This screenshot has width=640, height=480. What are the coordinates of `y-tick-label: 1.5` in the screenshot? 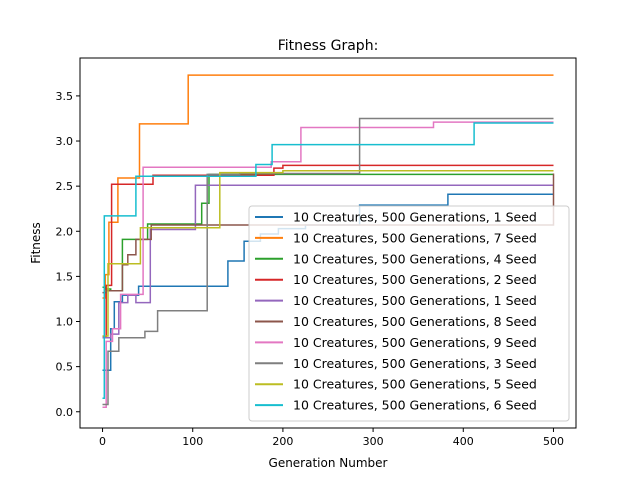 It's located at (65, 276).